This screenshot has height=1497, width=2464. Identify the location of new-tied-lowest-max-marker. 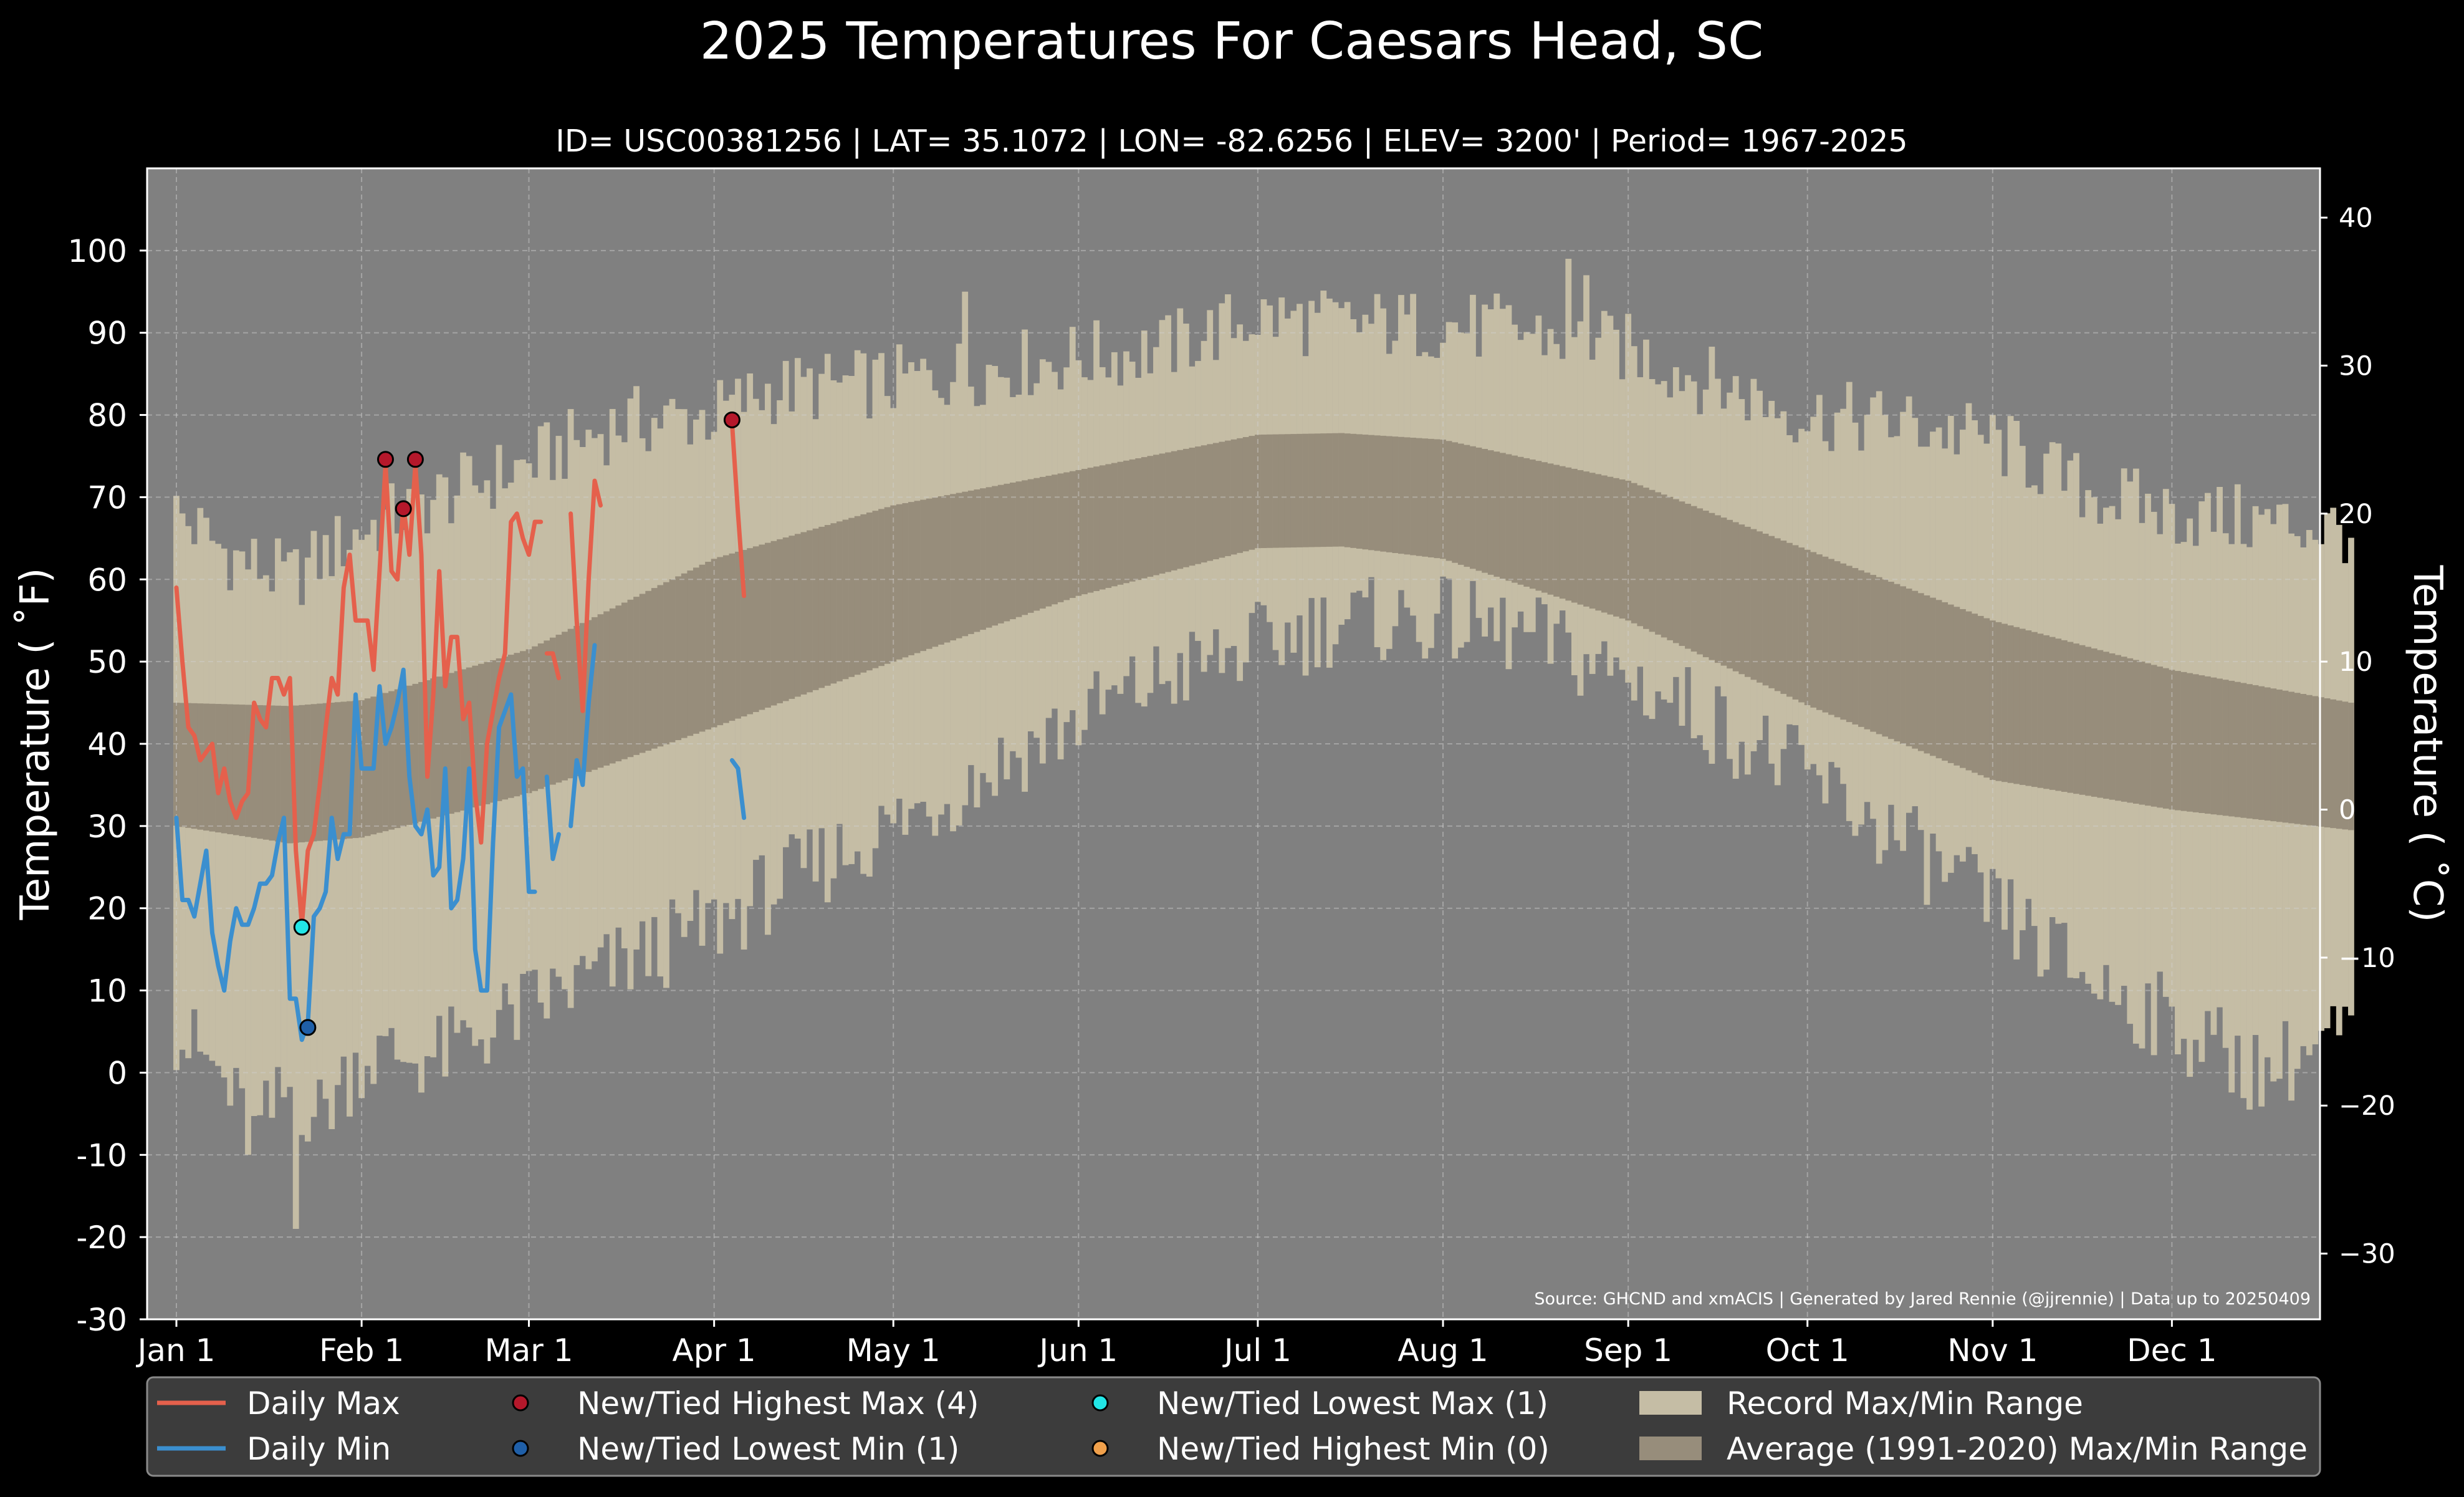
(301, 927).